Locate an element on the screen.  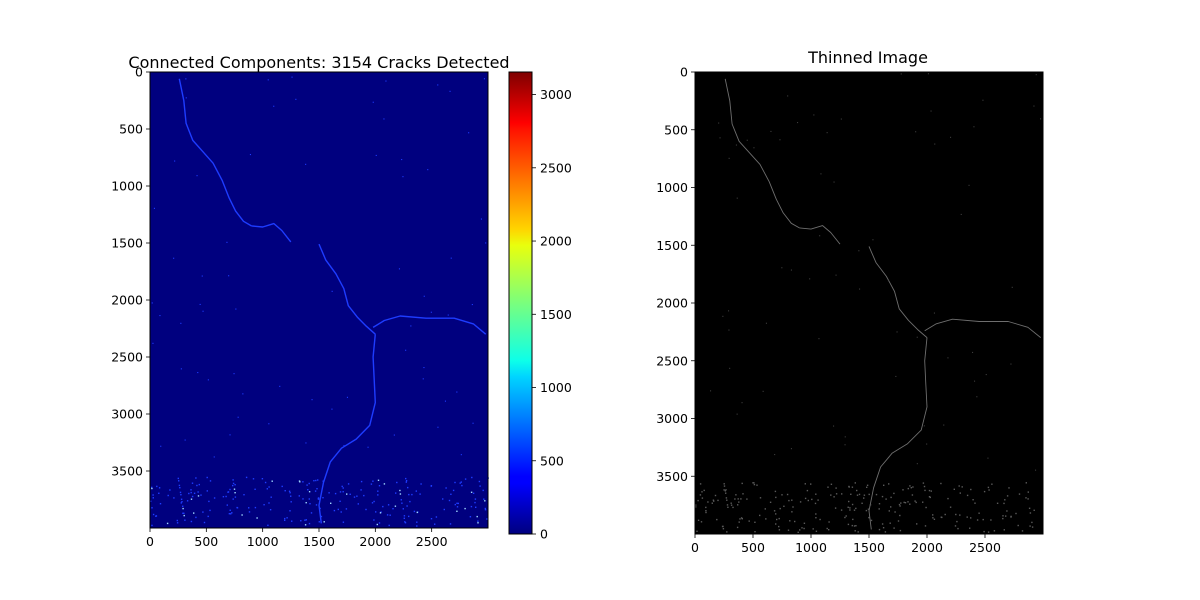
right-y-tick-label: 500 is located at coordinates (676, 129).